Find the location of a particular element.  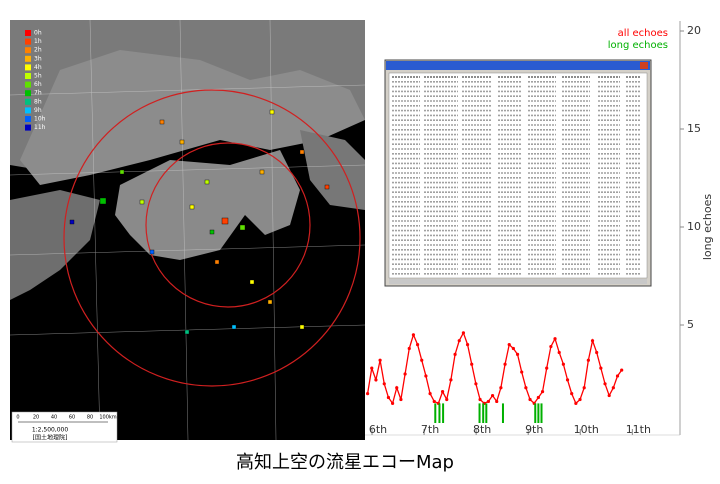

legend-label: 10h is located at coordinates (40, 119).